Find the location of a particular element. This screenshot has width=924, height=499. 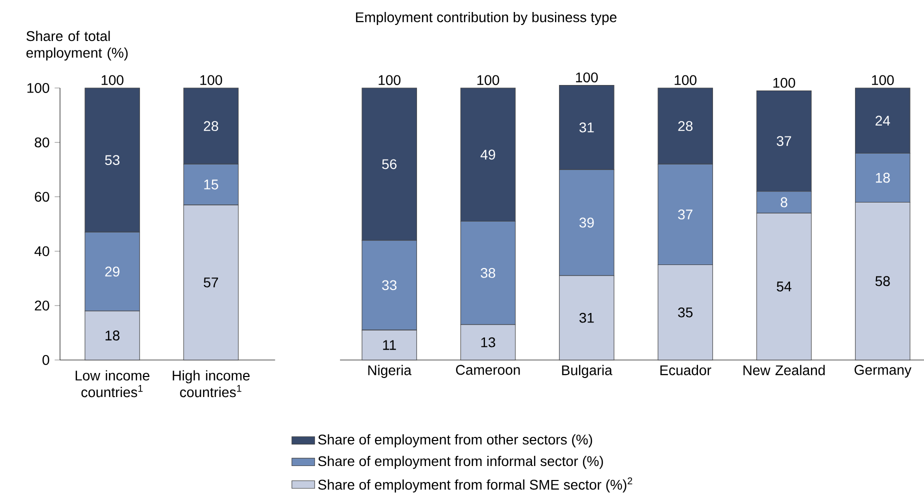

chart-title: Employment contribution by business type is located at coordinates (486, 18).